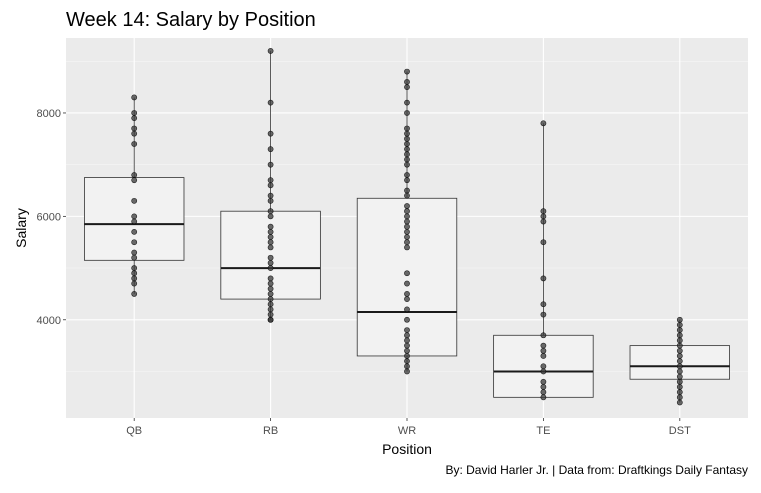  What do you see at coordinates (21, 228) in the screenshot?
I see `y-axis-title: Salary` at bounding box center [21, 228].